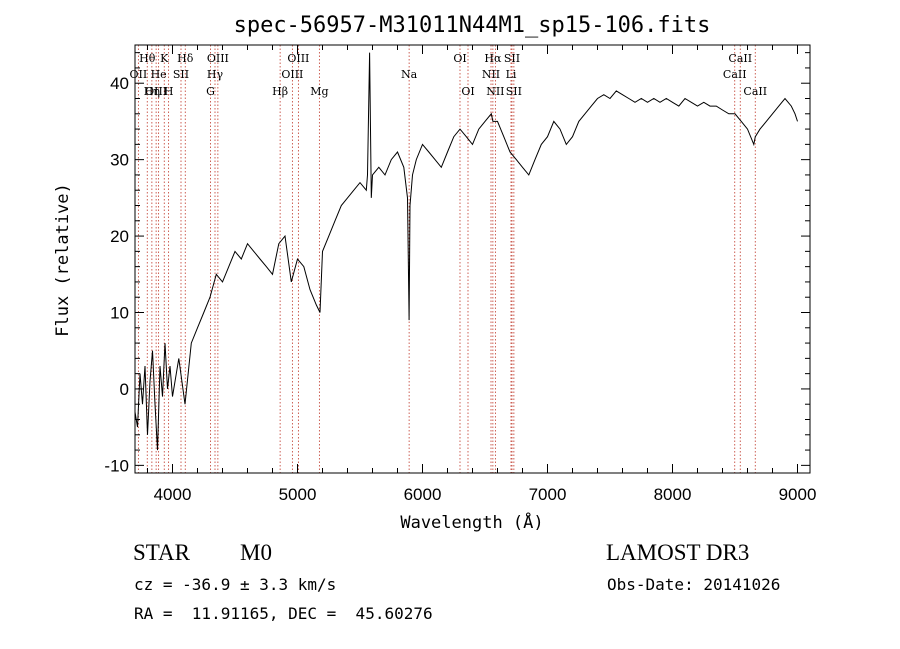 This screenshot has height=649, width=900. I want to click on x-tick-label: 9000, so click(798, 494).